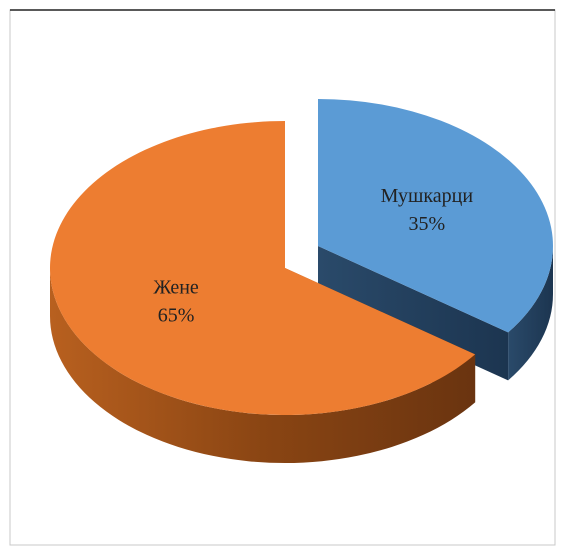 The height and width of the screenshot is (554, 566). I want to click on slice-side, so click(530, 313).